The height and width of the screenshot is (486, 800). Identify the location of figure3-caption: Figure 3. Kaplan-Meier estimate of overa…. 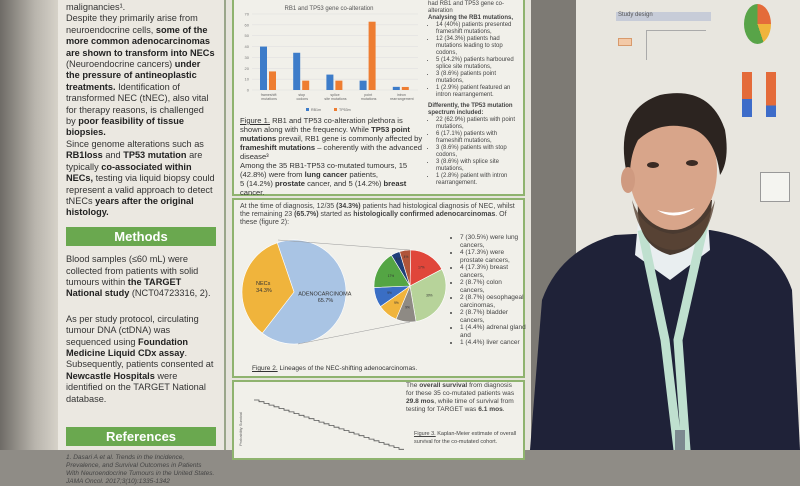
(465, 438).